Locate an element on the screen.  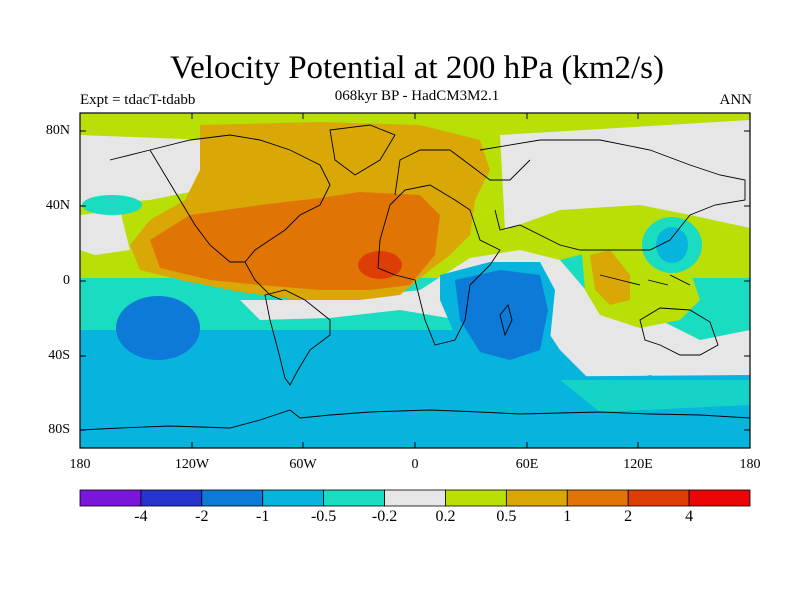
lon-tick-label: 60E is located at coordinates (527, 464).